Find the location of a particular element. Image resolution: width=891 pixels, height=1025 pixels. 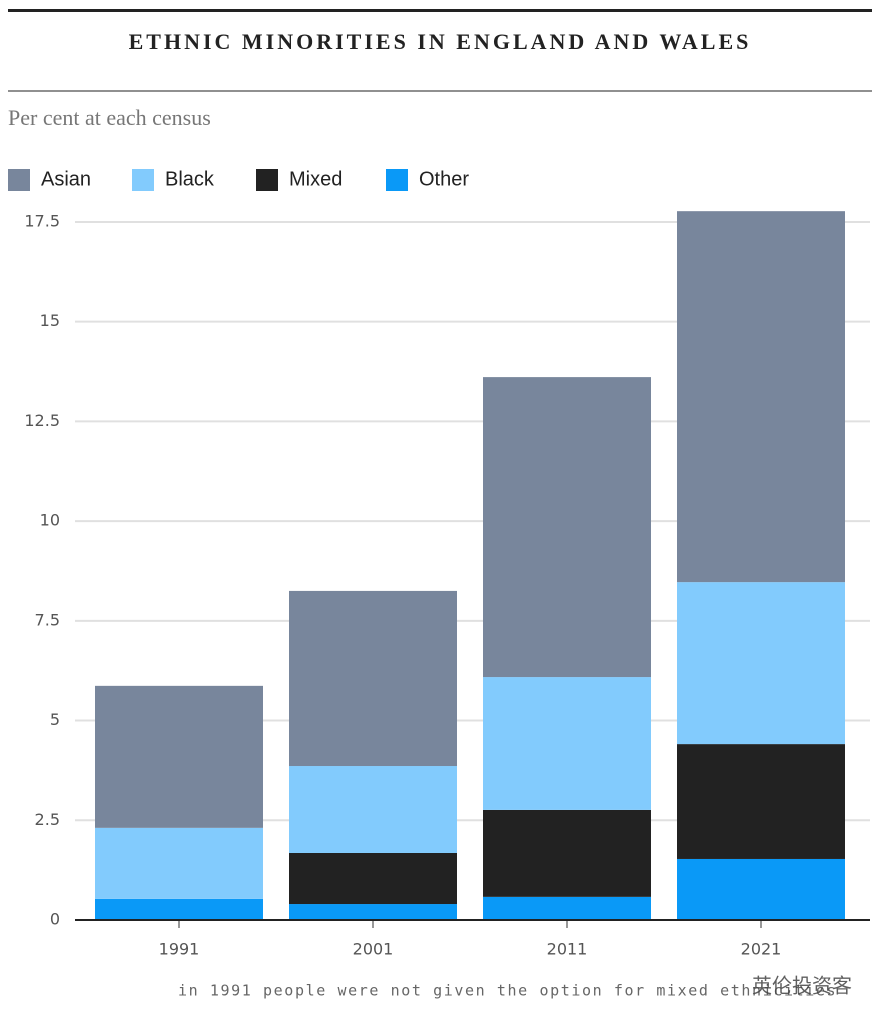

y-tick-label: 10 is located at coordinates (50, 520).